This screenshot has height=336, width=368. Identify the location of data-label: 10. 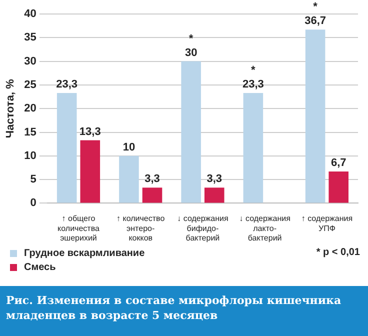
(129, 147).